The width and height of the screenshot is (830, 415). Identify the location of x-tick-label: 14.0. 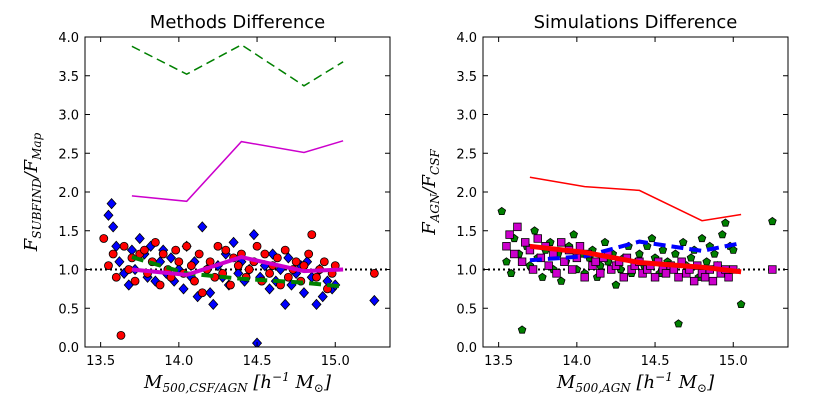
(178, 361).